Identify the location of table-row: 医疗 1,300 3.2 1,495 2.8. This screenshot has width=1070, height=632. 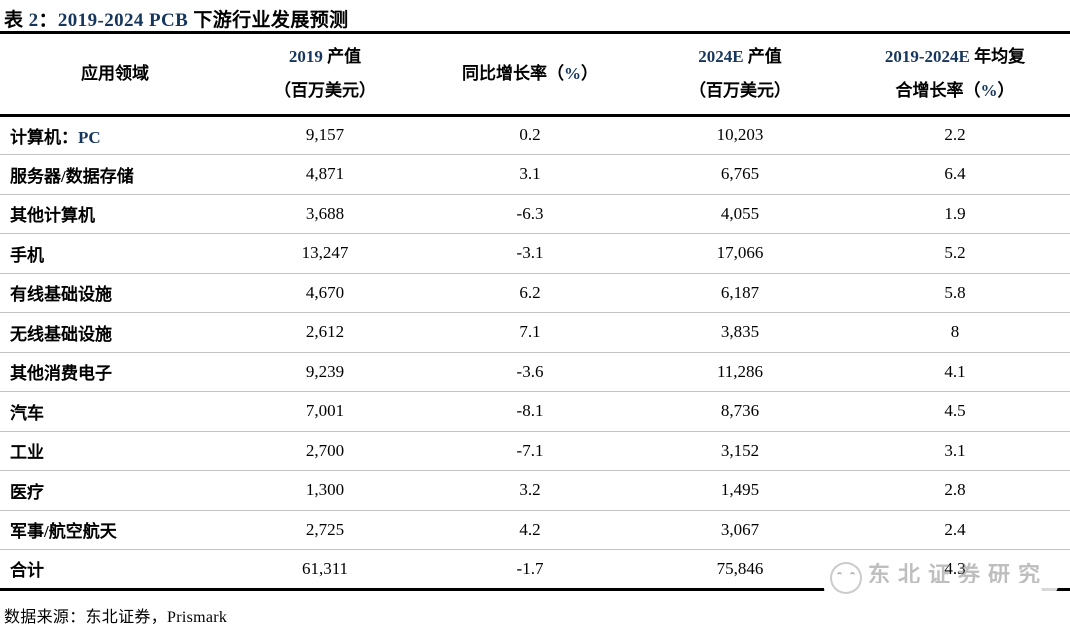
(535, 490).